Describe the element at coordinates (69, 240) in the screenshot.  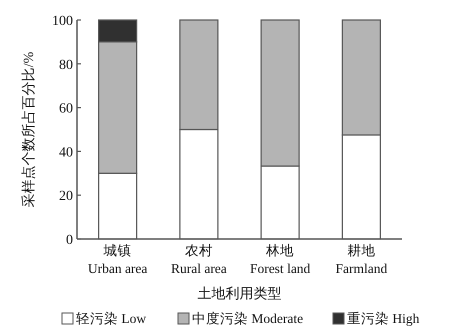
I see `y-tick-label: 0` at that location.